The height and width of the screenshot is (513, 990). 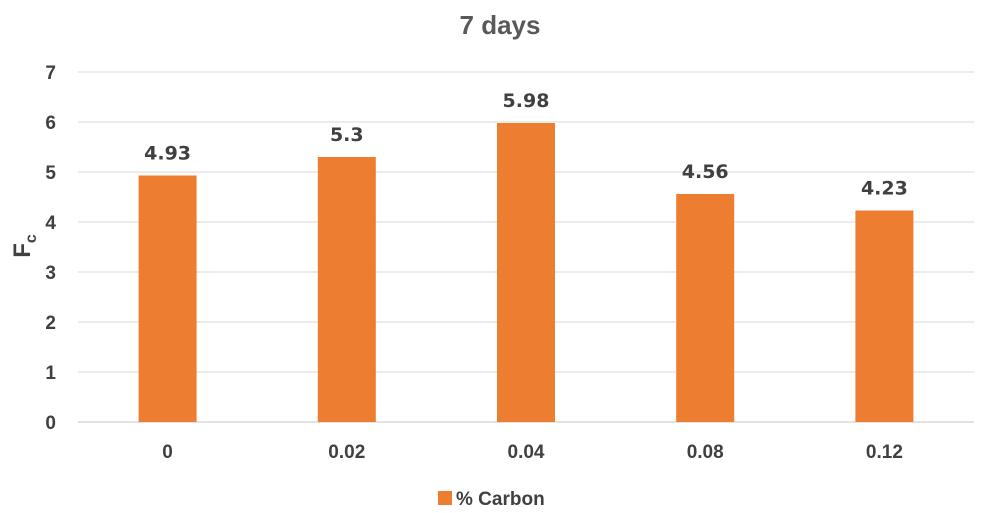 I want to click on x-tick-label: 0.08, so click(x=705, y=452).